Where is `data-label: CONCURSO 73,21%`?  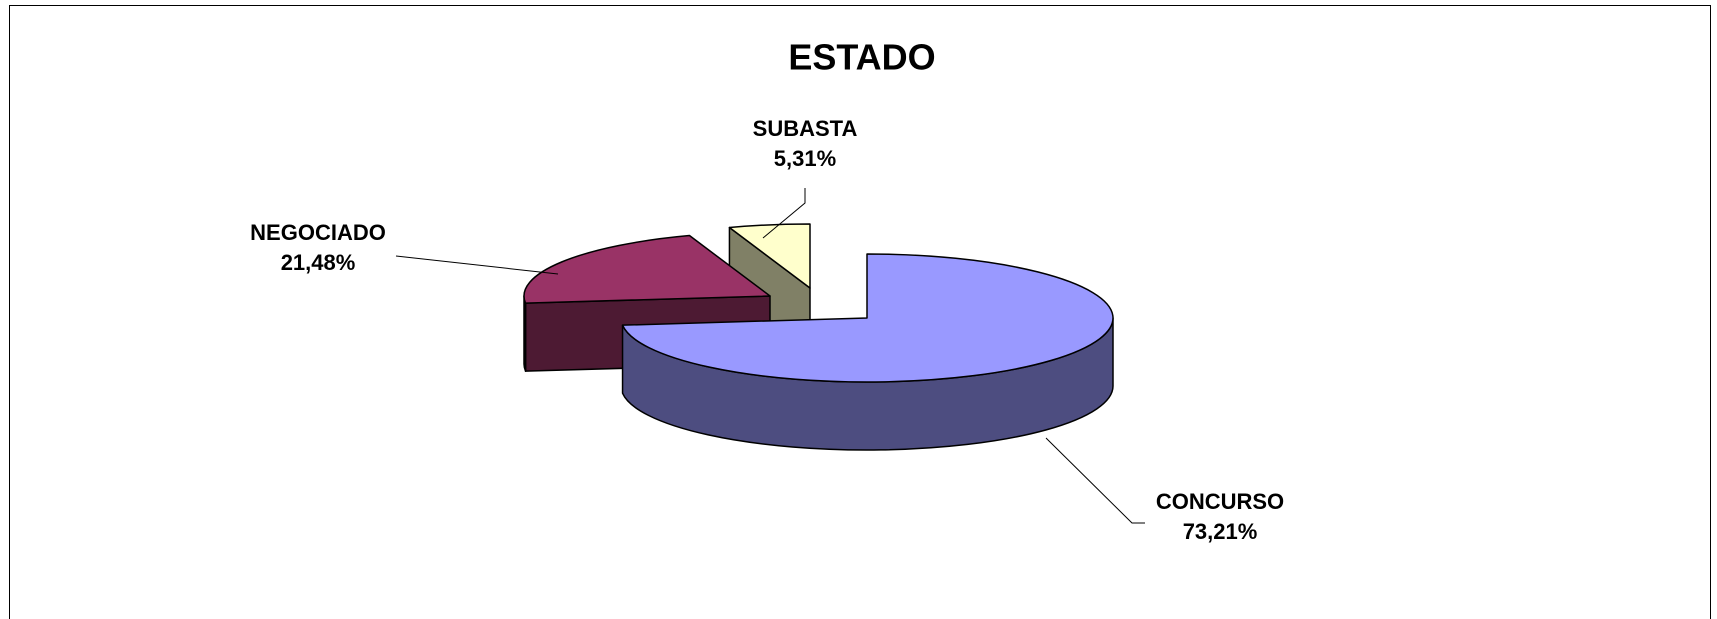
data-label: CONCURSO 73,21% is located at coordinates (1220, 516).